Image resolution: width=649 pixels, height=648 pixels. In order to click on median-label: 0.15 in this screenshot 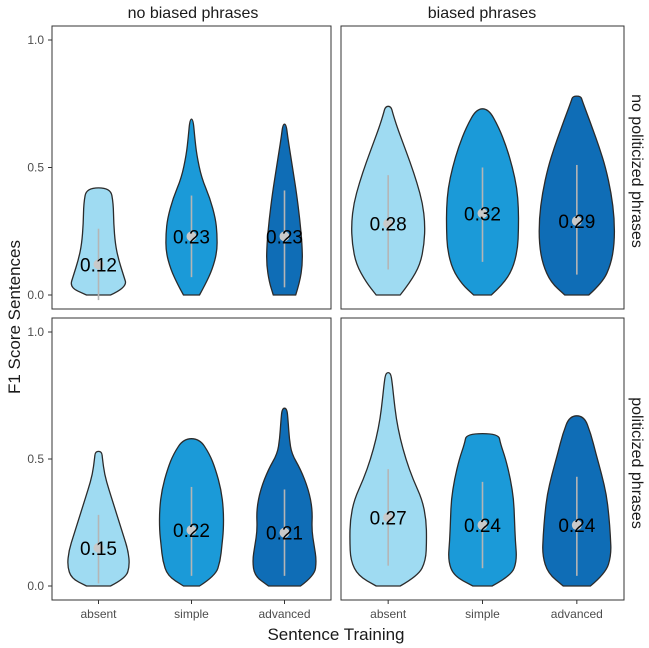, I will do `click(98, 549)`.